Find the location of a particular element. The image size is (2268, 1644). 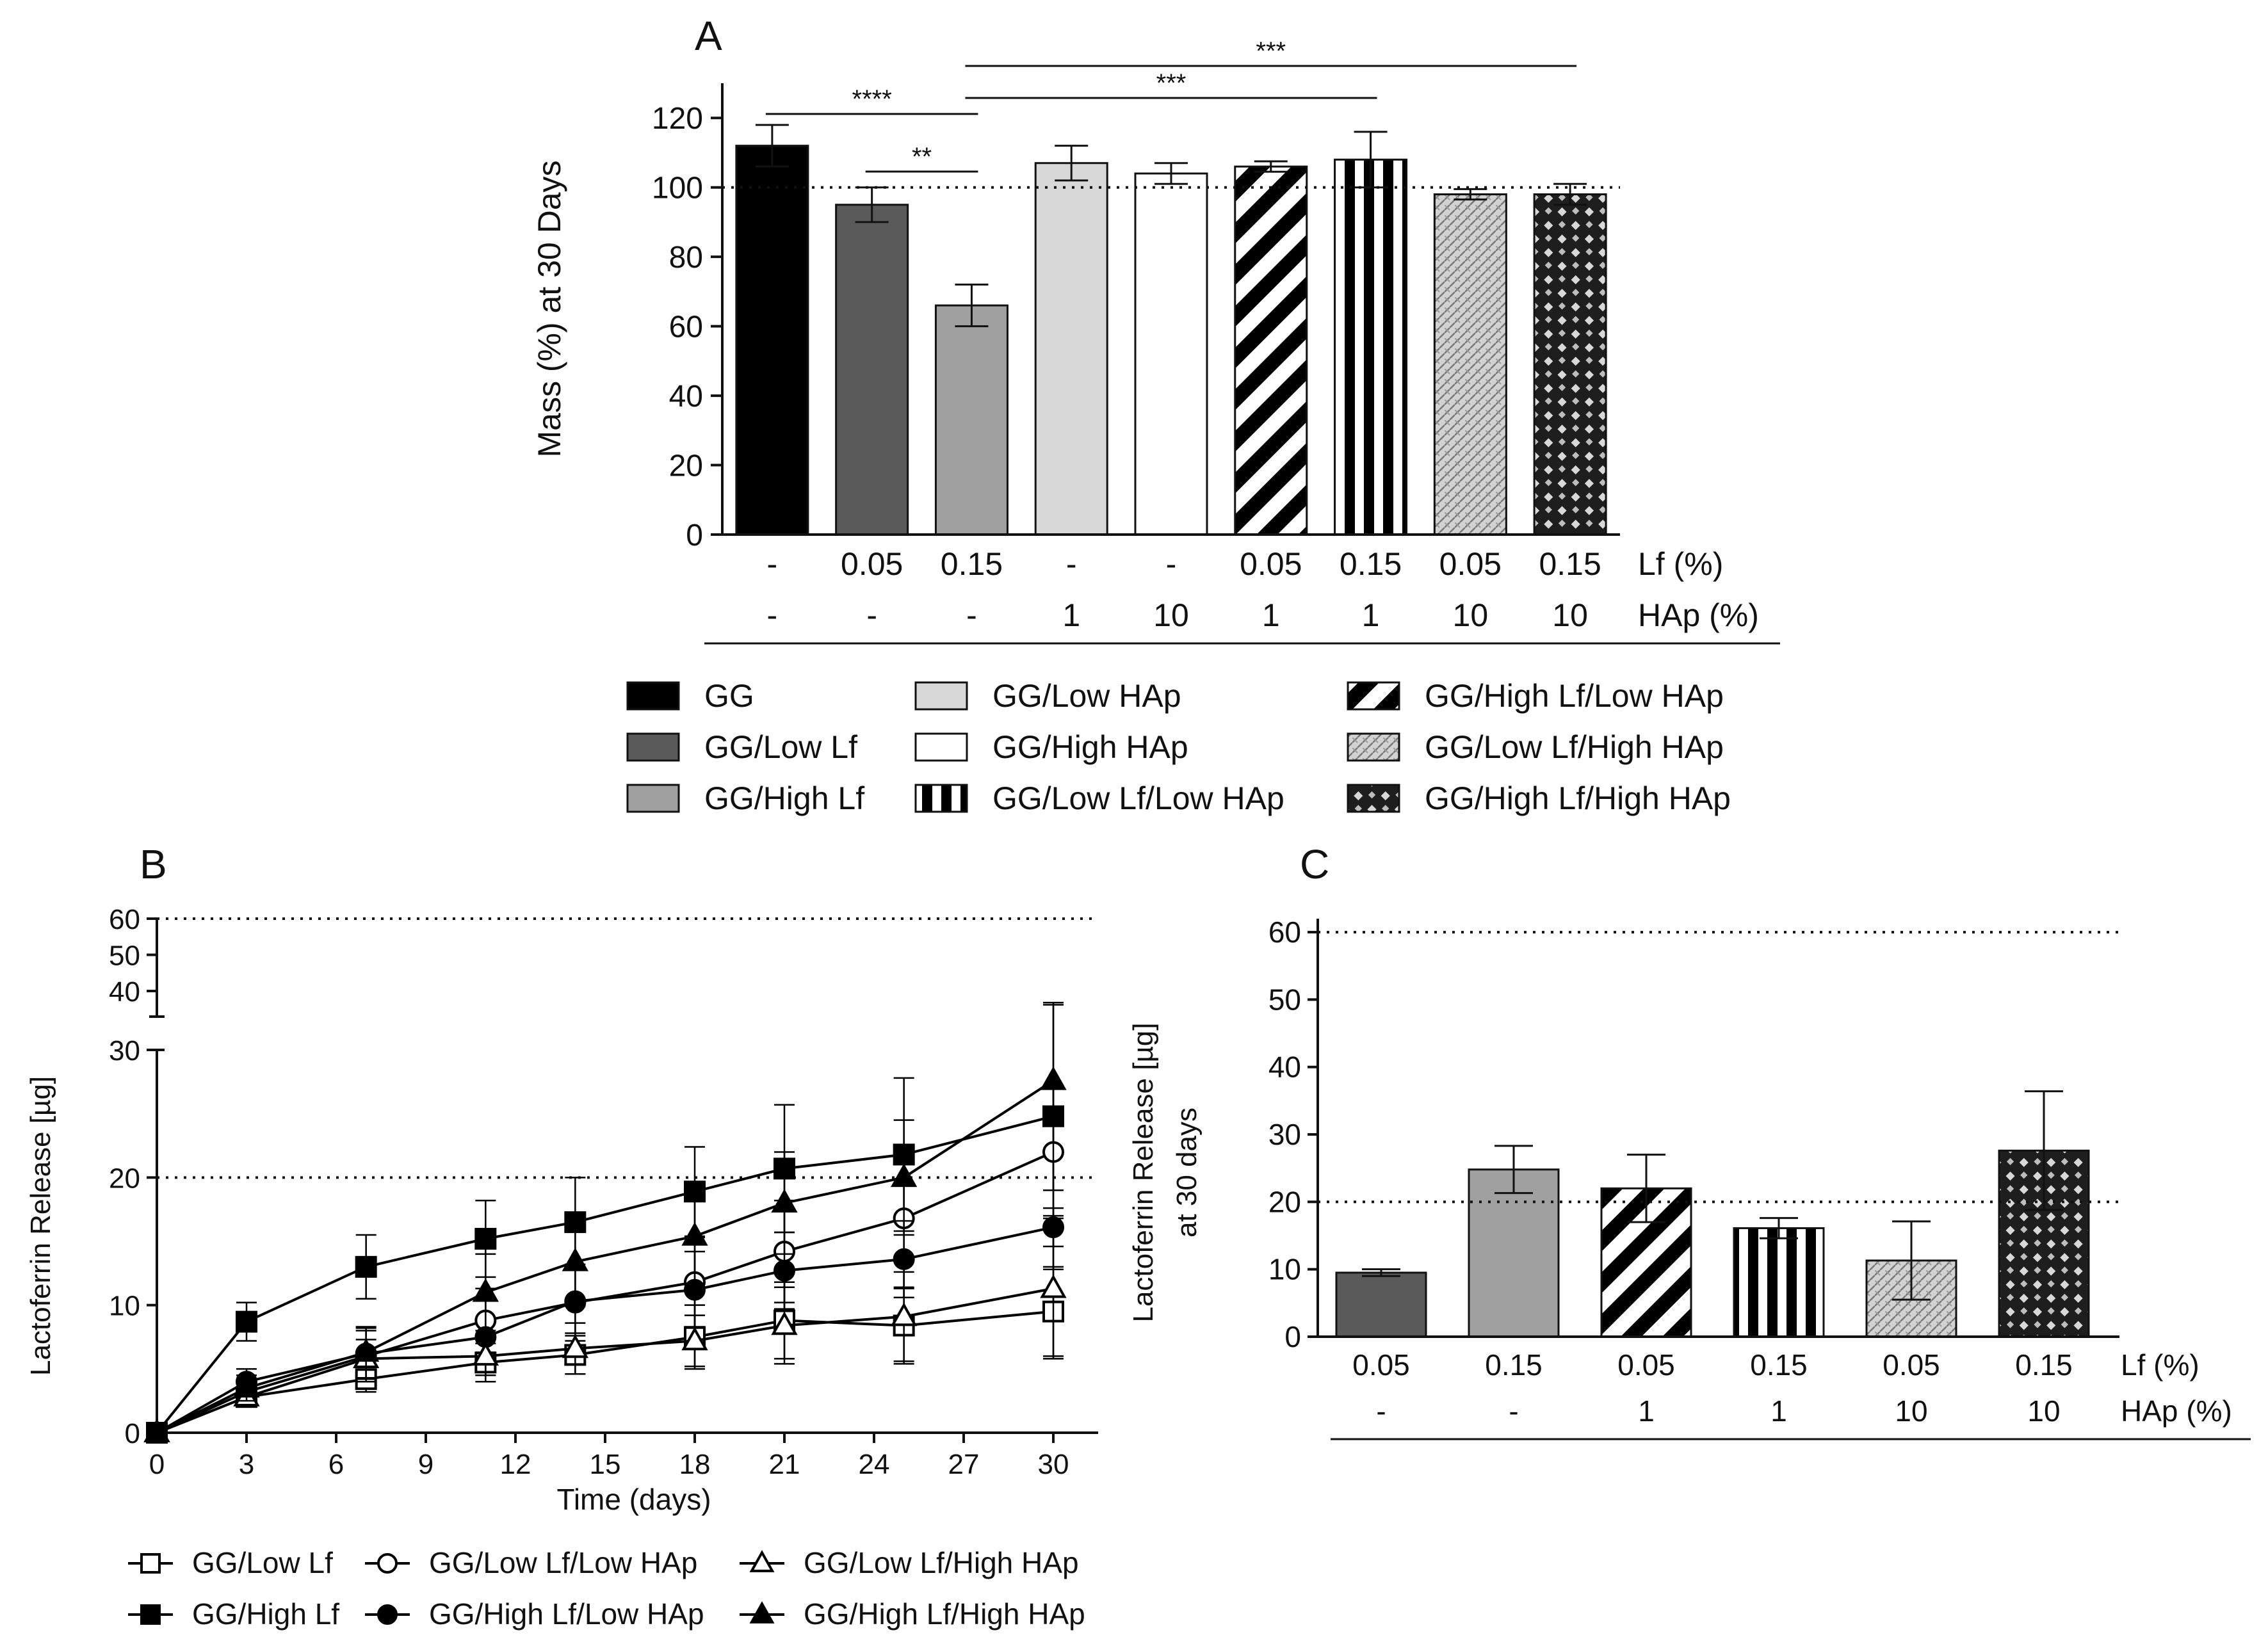

x-tick-label: 0 is located at coordinates (157, 1465).